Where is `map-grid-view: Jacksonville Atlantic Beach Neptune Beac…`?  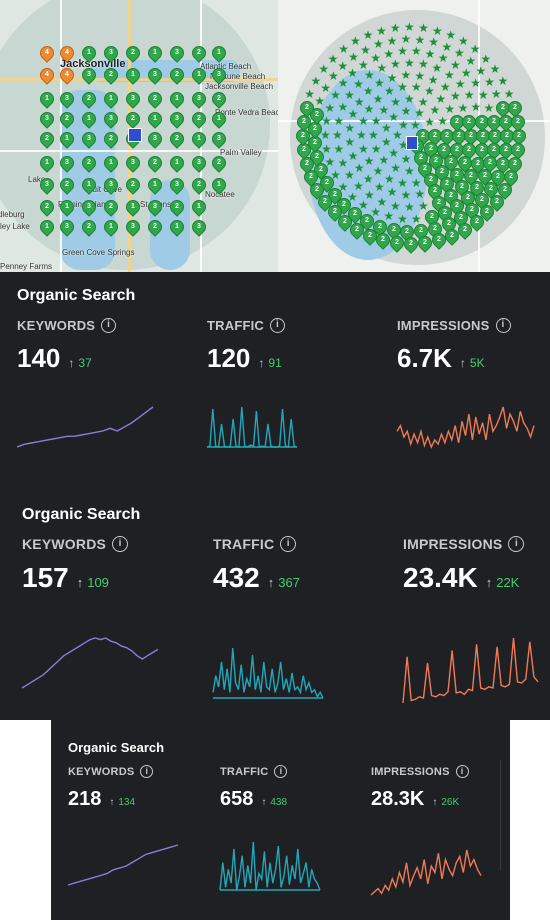
map-grid-view: Jacksonville Atlantic Beach Neptune Beac… is located at coordinates (139, 136).